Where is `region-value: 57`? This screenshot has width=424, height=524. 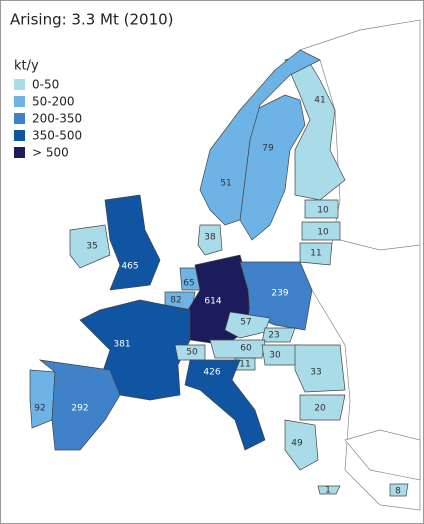 region-value: 57 is located at coordinates (245, 323).